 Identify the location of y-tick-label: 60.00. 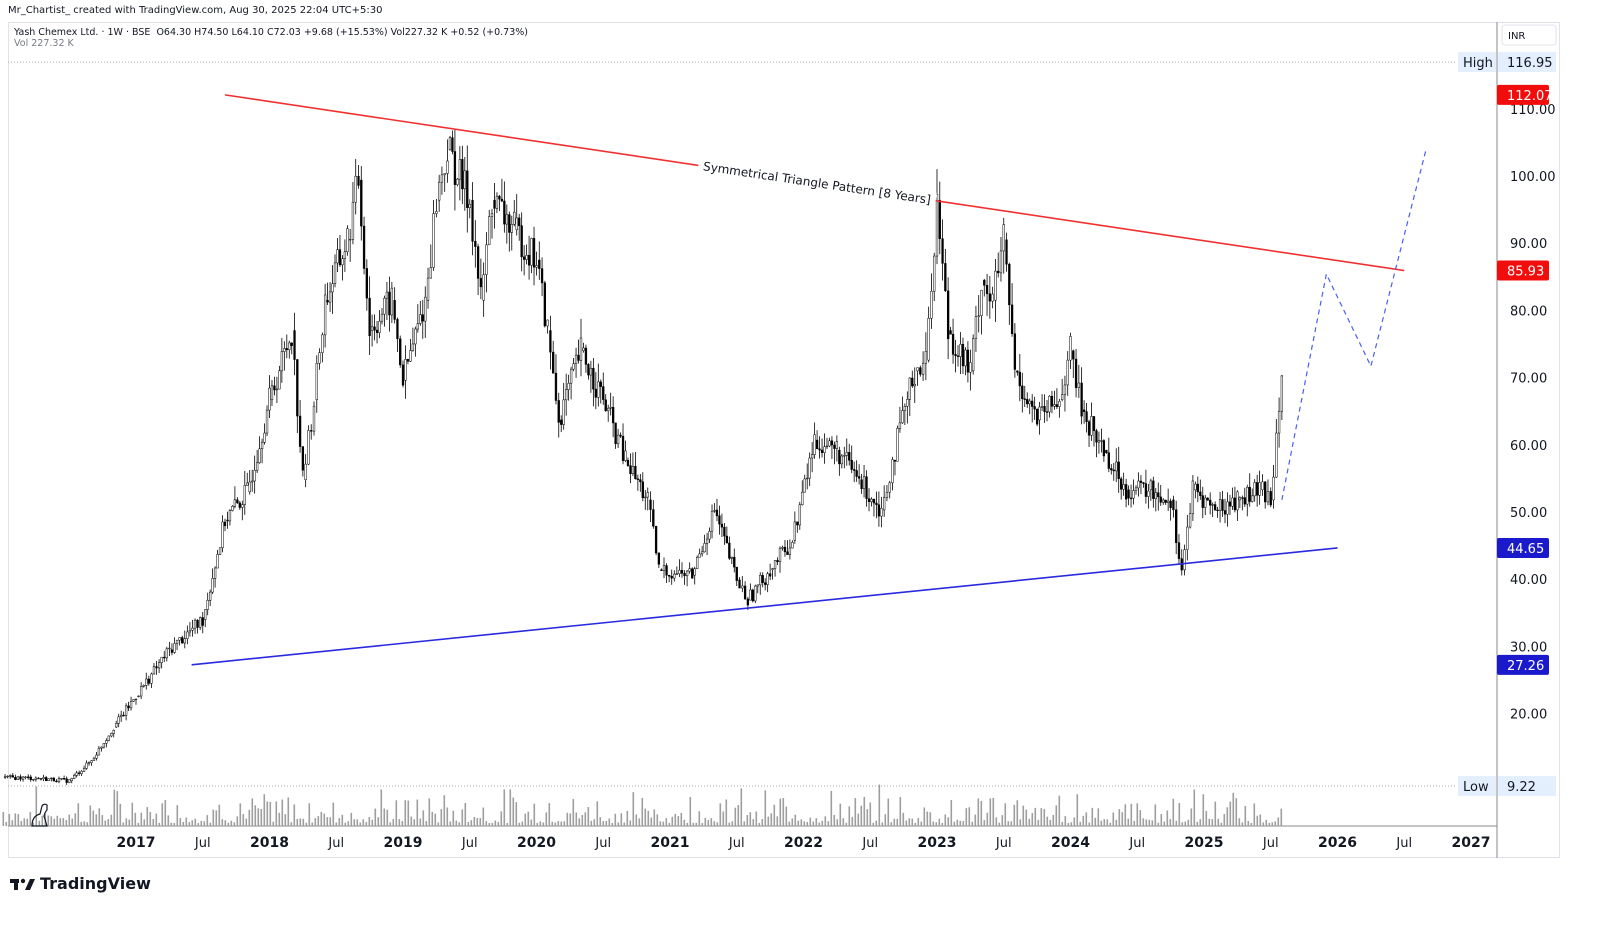
(1528, 446).